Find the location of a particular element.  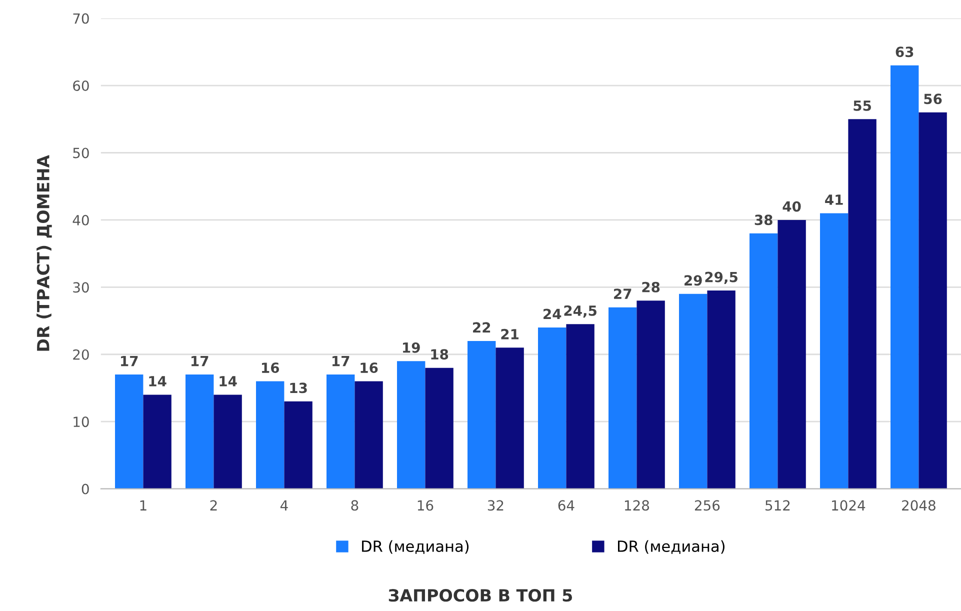

y-tick-label: 60 is located at coordinates (81, 86).